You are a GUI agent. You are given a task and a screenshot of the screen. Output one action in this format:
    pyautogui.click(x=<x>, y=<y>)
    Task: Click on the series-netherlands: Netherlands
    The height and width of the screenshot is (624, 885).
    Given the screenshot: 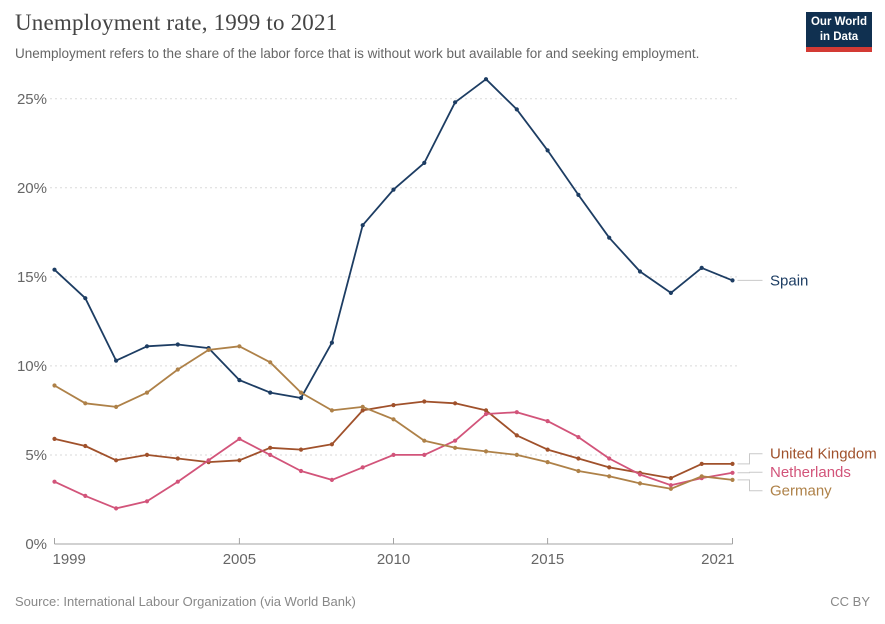 What is the action you would take?
    pyautogui.click(x=451, y=460)
    